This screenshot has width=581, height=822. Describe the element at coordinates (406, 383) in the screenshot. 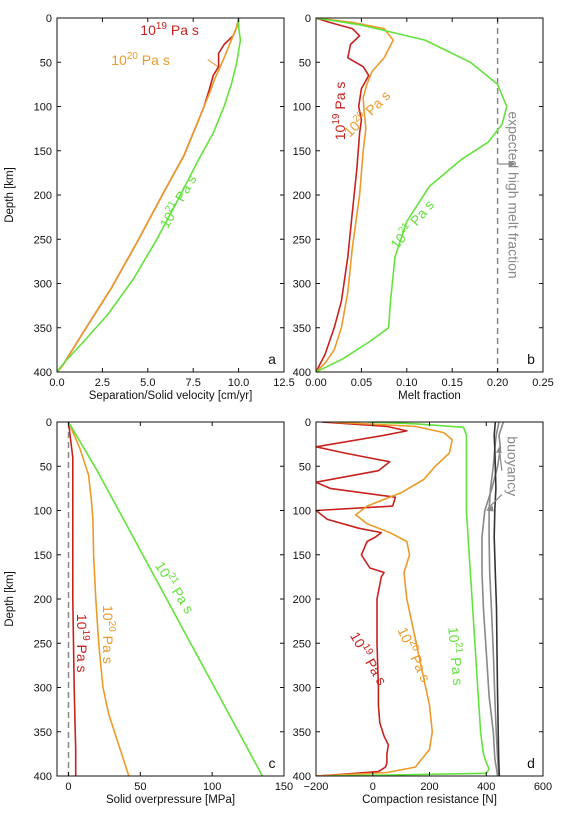

I see `x-tick-label: 0.10` at that location.